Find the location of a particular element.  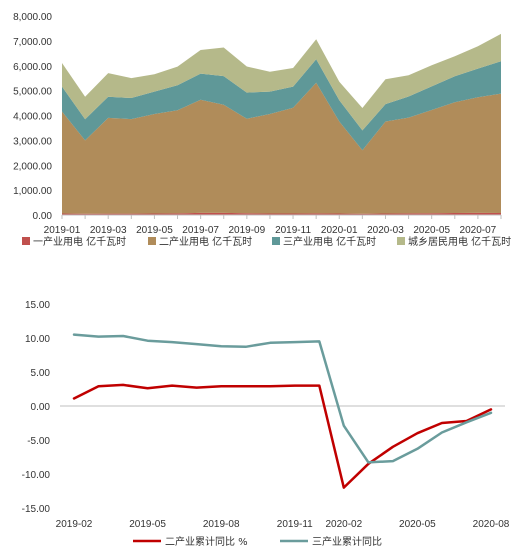

y-tick-label: 10.00 is located at coordinates (37, 339).